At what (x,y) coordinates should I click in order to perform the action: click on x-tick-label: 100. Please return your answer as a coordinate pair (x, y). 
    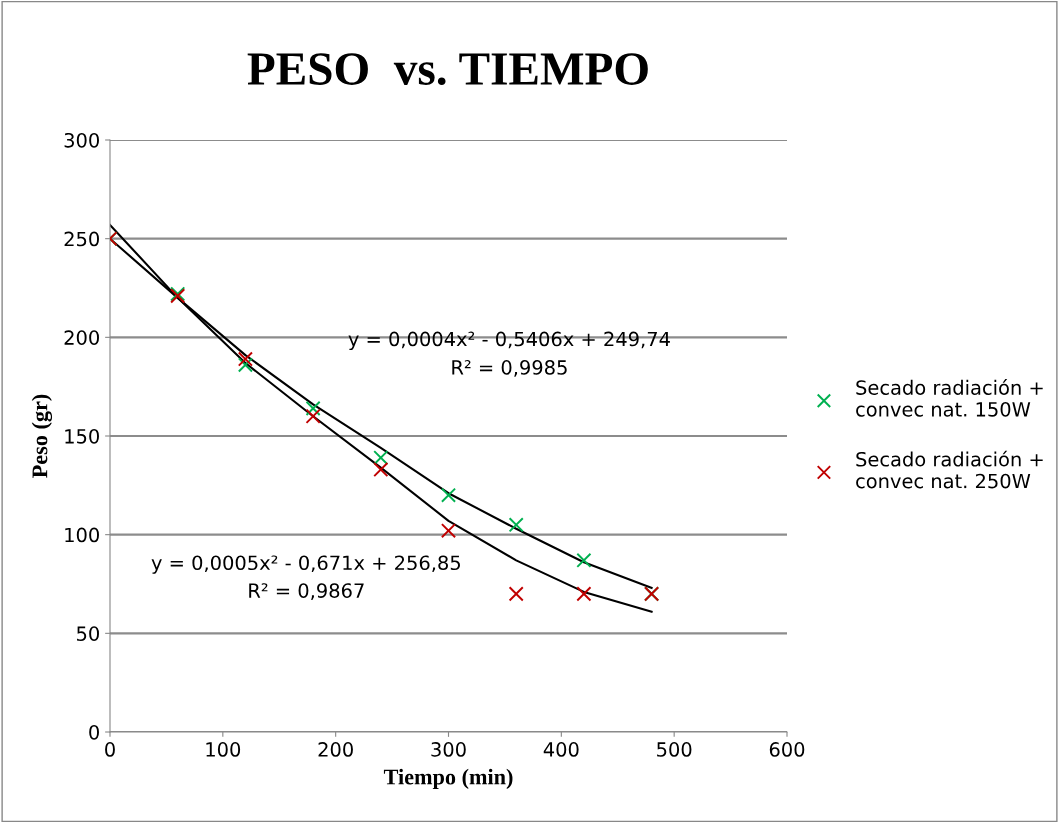
    Looking at the image, I should click on (223, 749).